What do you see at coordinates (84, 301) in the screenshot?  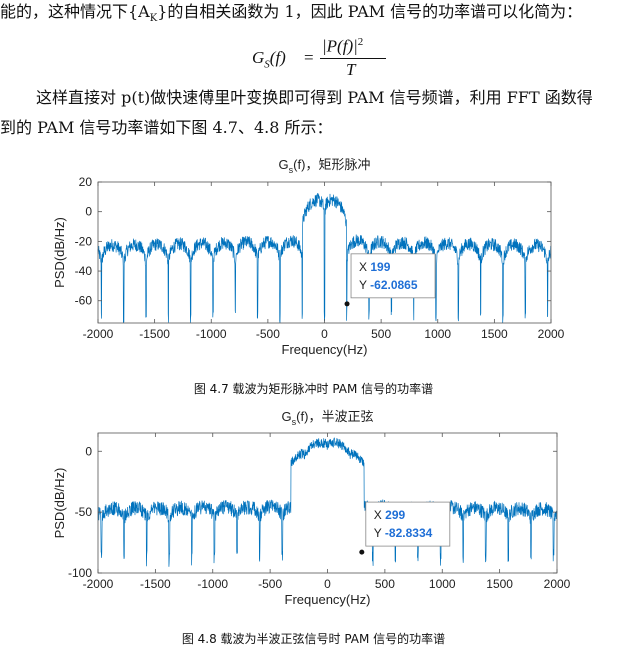 I see `y-tick-label: -60` at bounding box center [84, 301].